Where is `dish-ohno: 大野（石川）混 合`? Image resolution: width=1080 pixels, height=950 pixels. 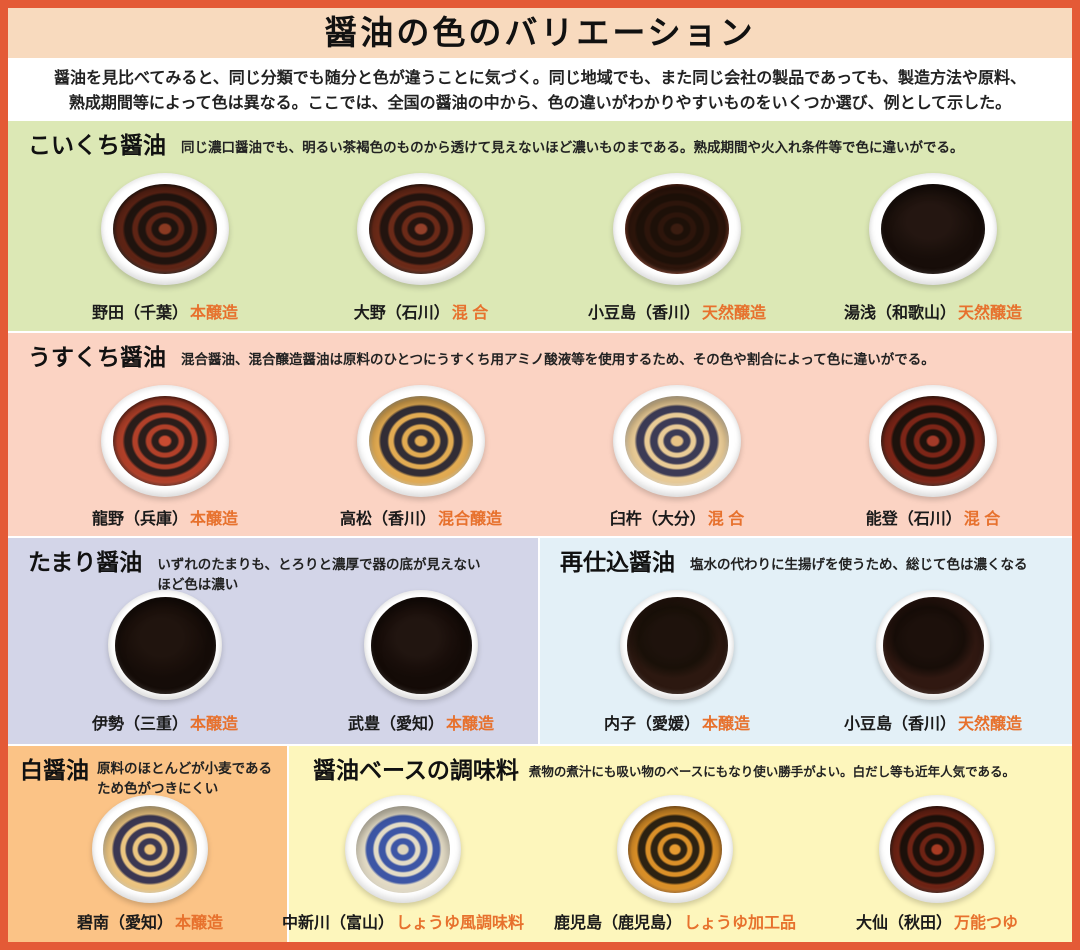
dish-ohno: 大野（石川）混 合 is located at coordinates (421, 248).